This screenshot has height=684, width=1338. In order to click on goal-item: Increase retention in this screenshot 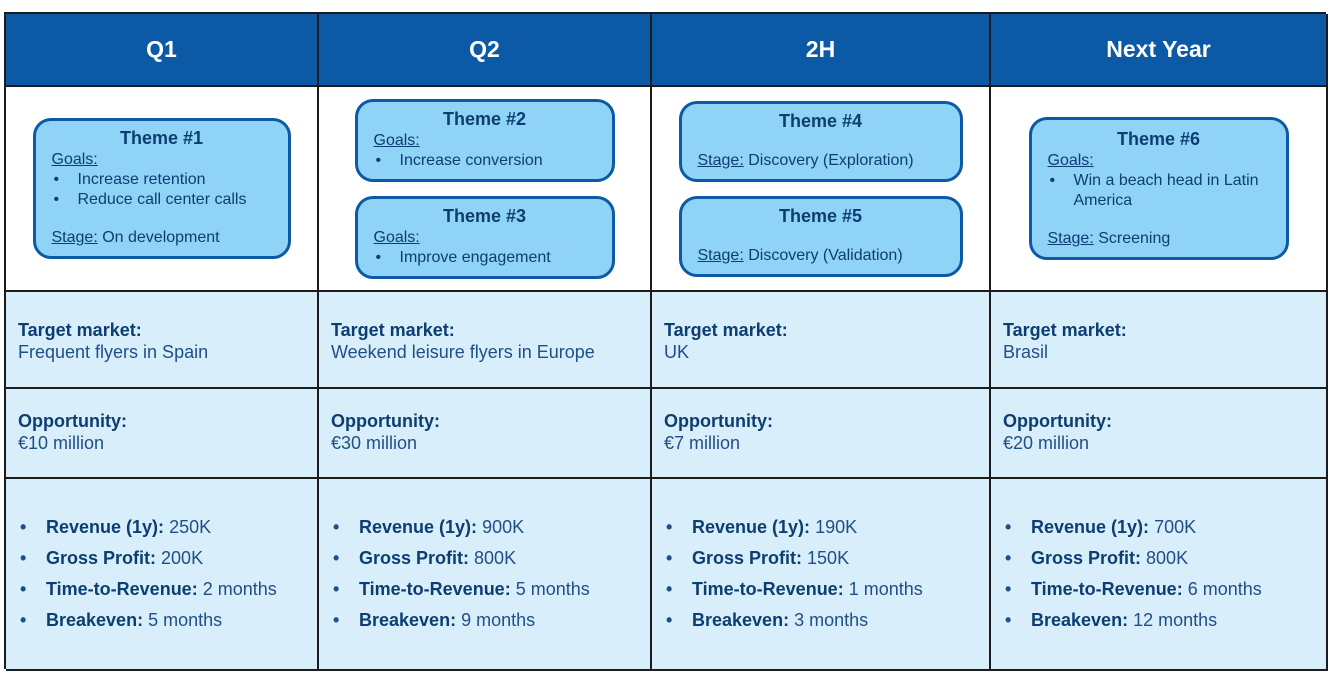, I will do `click(162, 180)`.